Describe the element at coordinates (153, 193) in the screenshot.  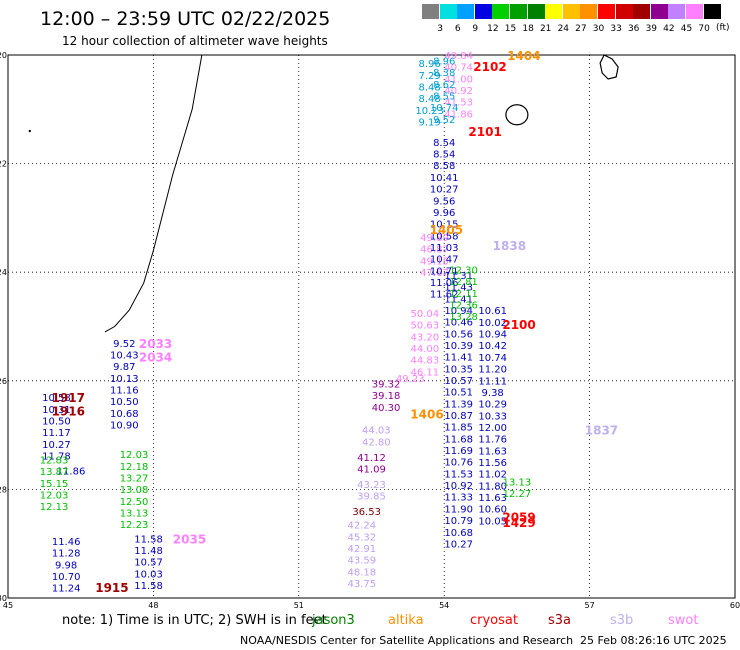
I see `madagascar-coastline` at that location.